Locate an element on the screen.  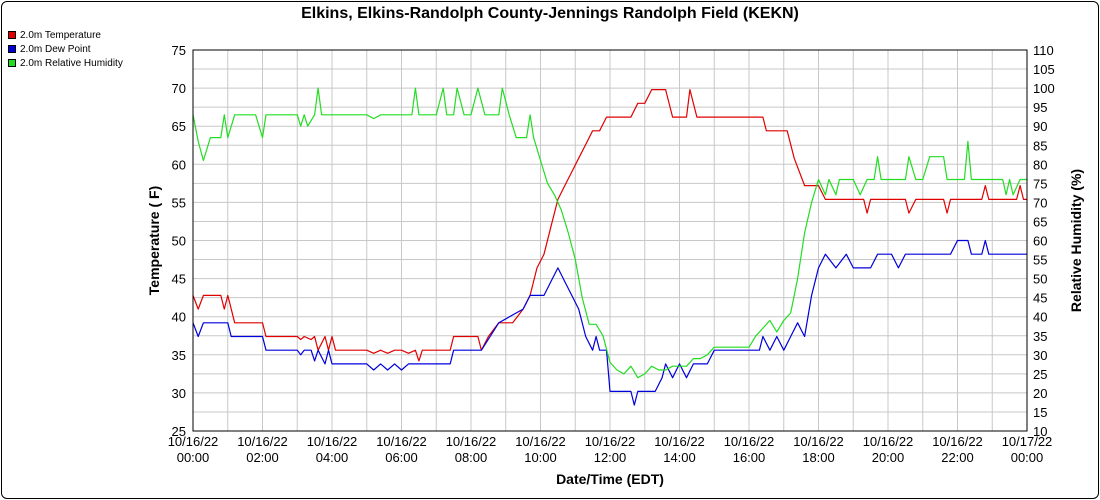
y-left-tick-label: 25 is located at coordinates (179, 431).